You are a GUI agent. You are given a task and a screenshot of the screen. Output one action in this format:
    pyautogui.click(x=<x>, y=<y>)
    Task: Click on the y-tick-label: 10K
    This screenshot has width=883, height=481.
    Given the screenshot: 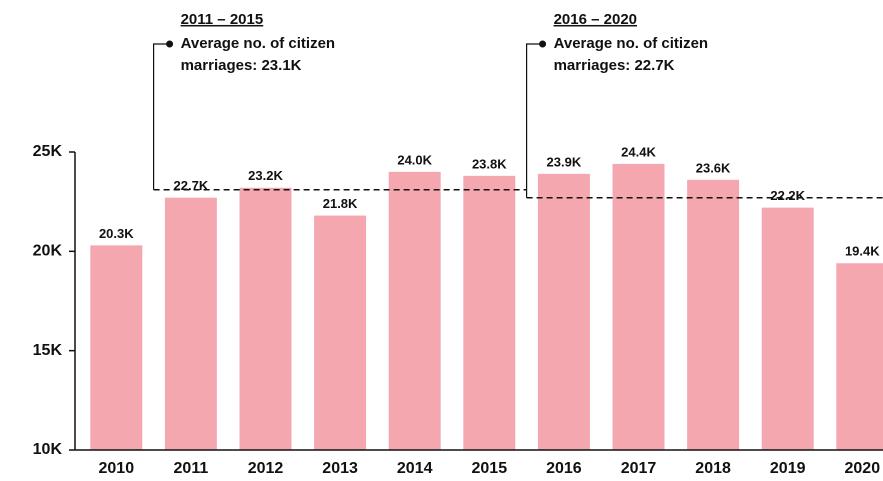 What is the action you would take?
    pyautogui.click(x=48, y=449)
    